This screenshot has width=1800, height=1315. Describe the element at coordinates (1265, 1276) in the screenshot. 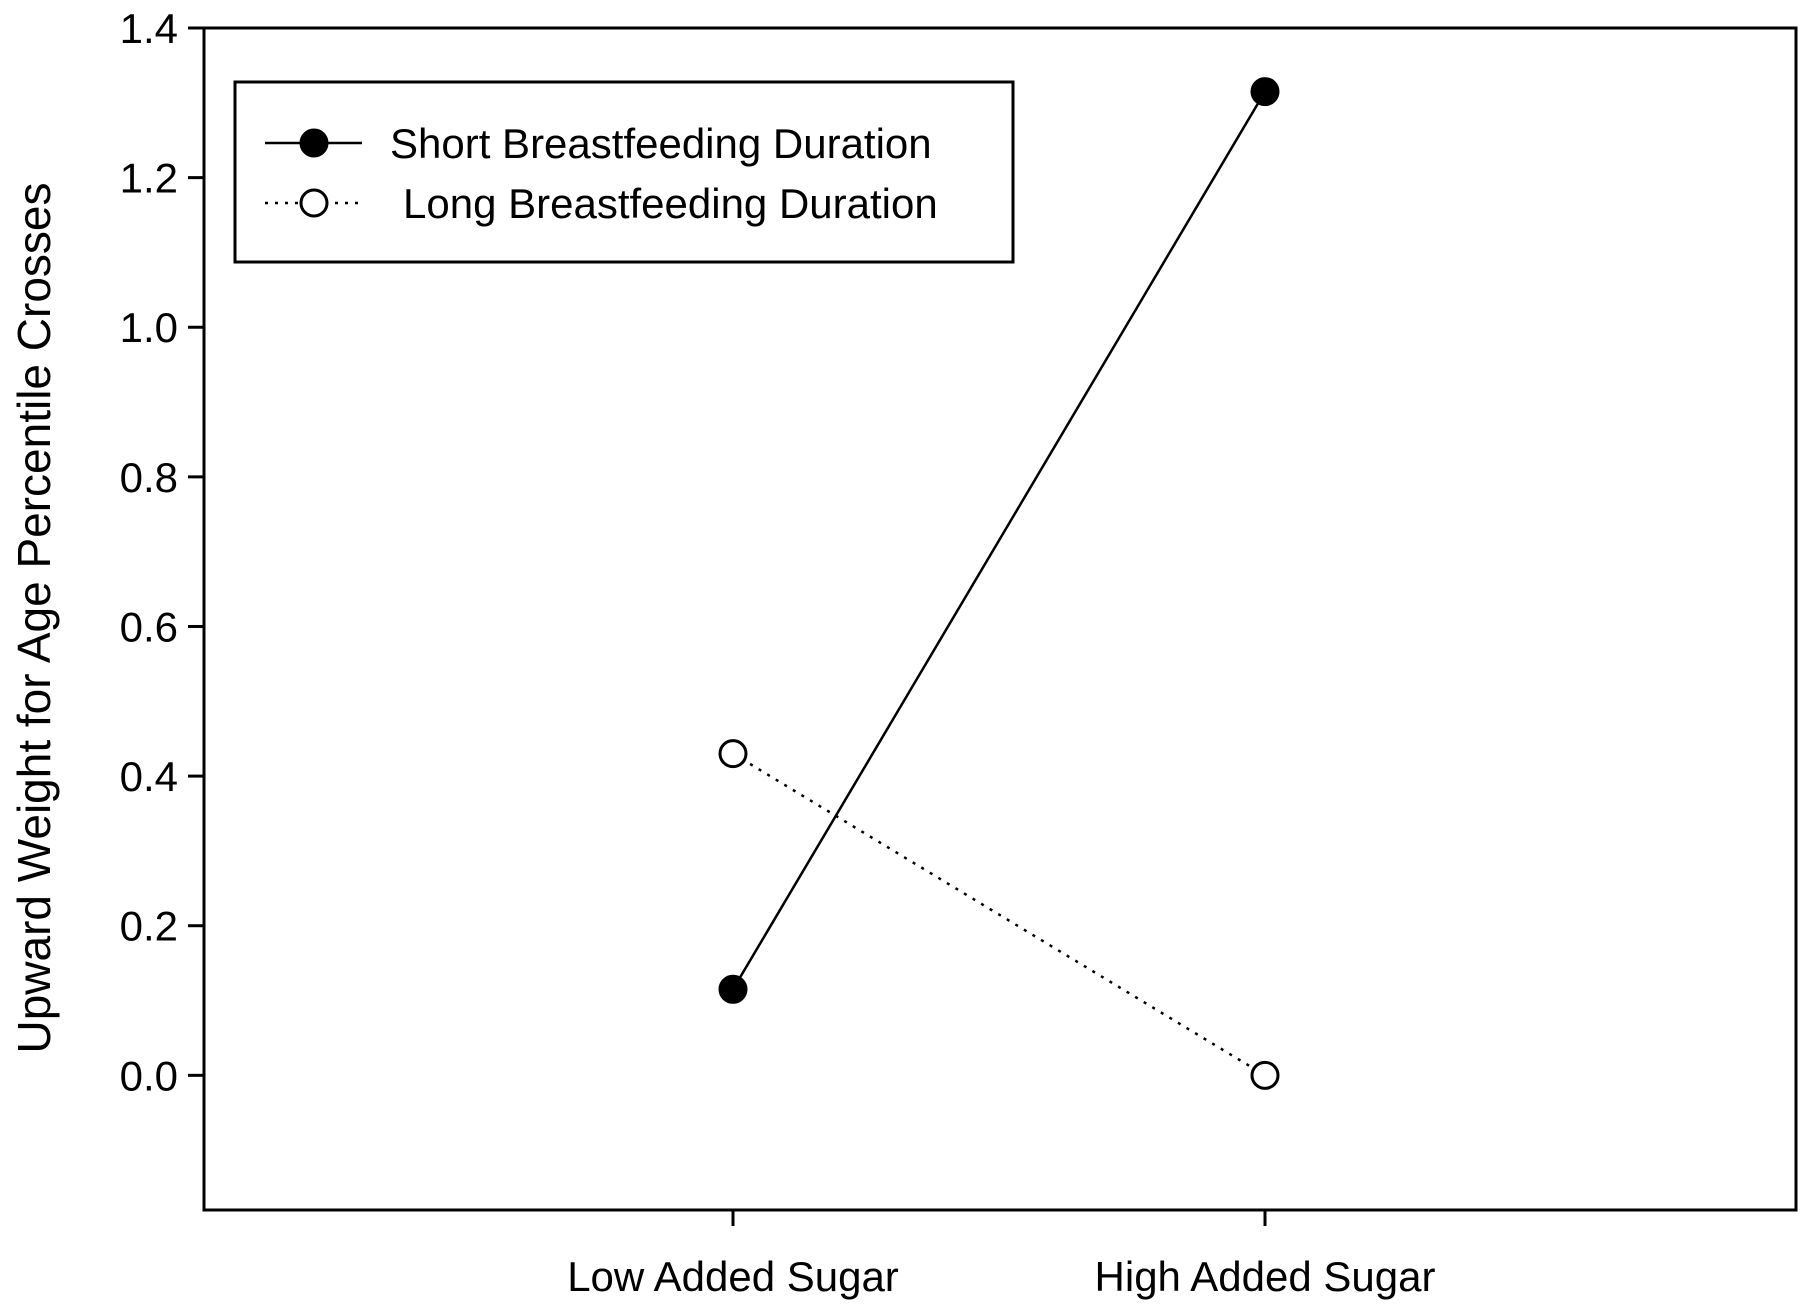

I see `x-tick-label: High Added Sugar` at that location.